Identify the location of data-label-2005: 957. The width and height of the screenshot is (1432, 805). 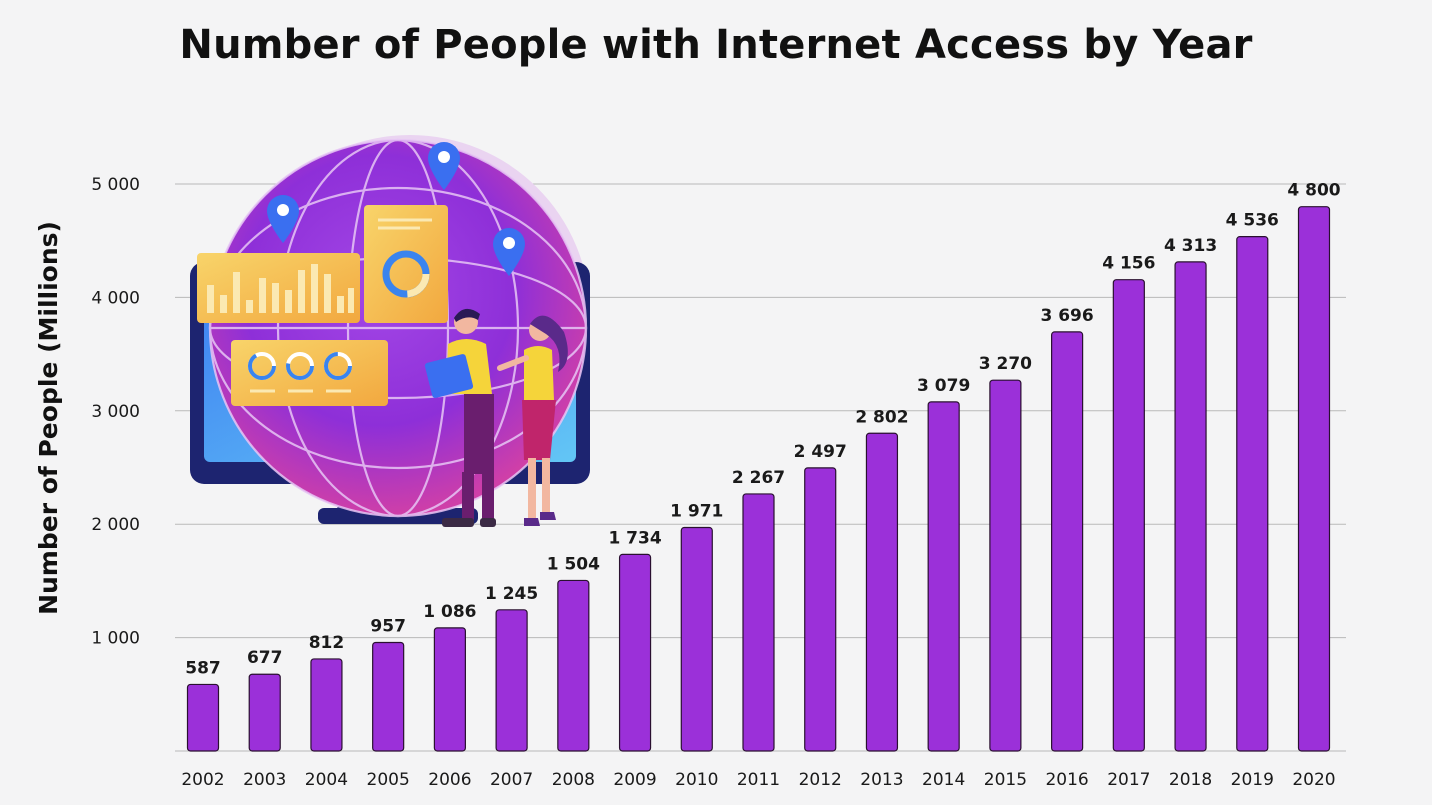
(388, 626).